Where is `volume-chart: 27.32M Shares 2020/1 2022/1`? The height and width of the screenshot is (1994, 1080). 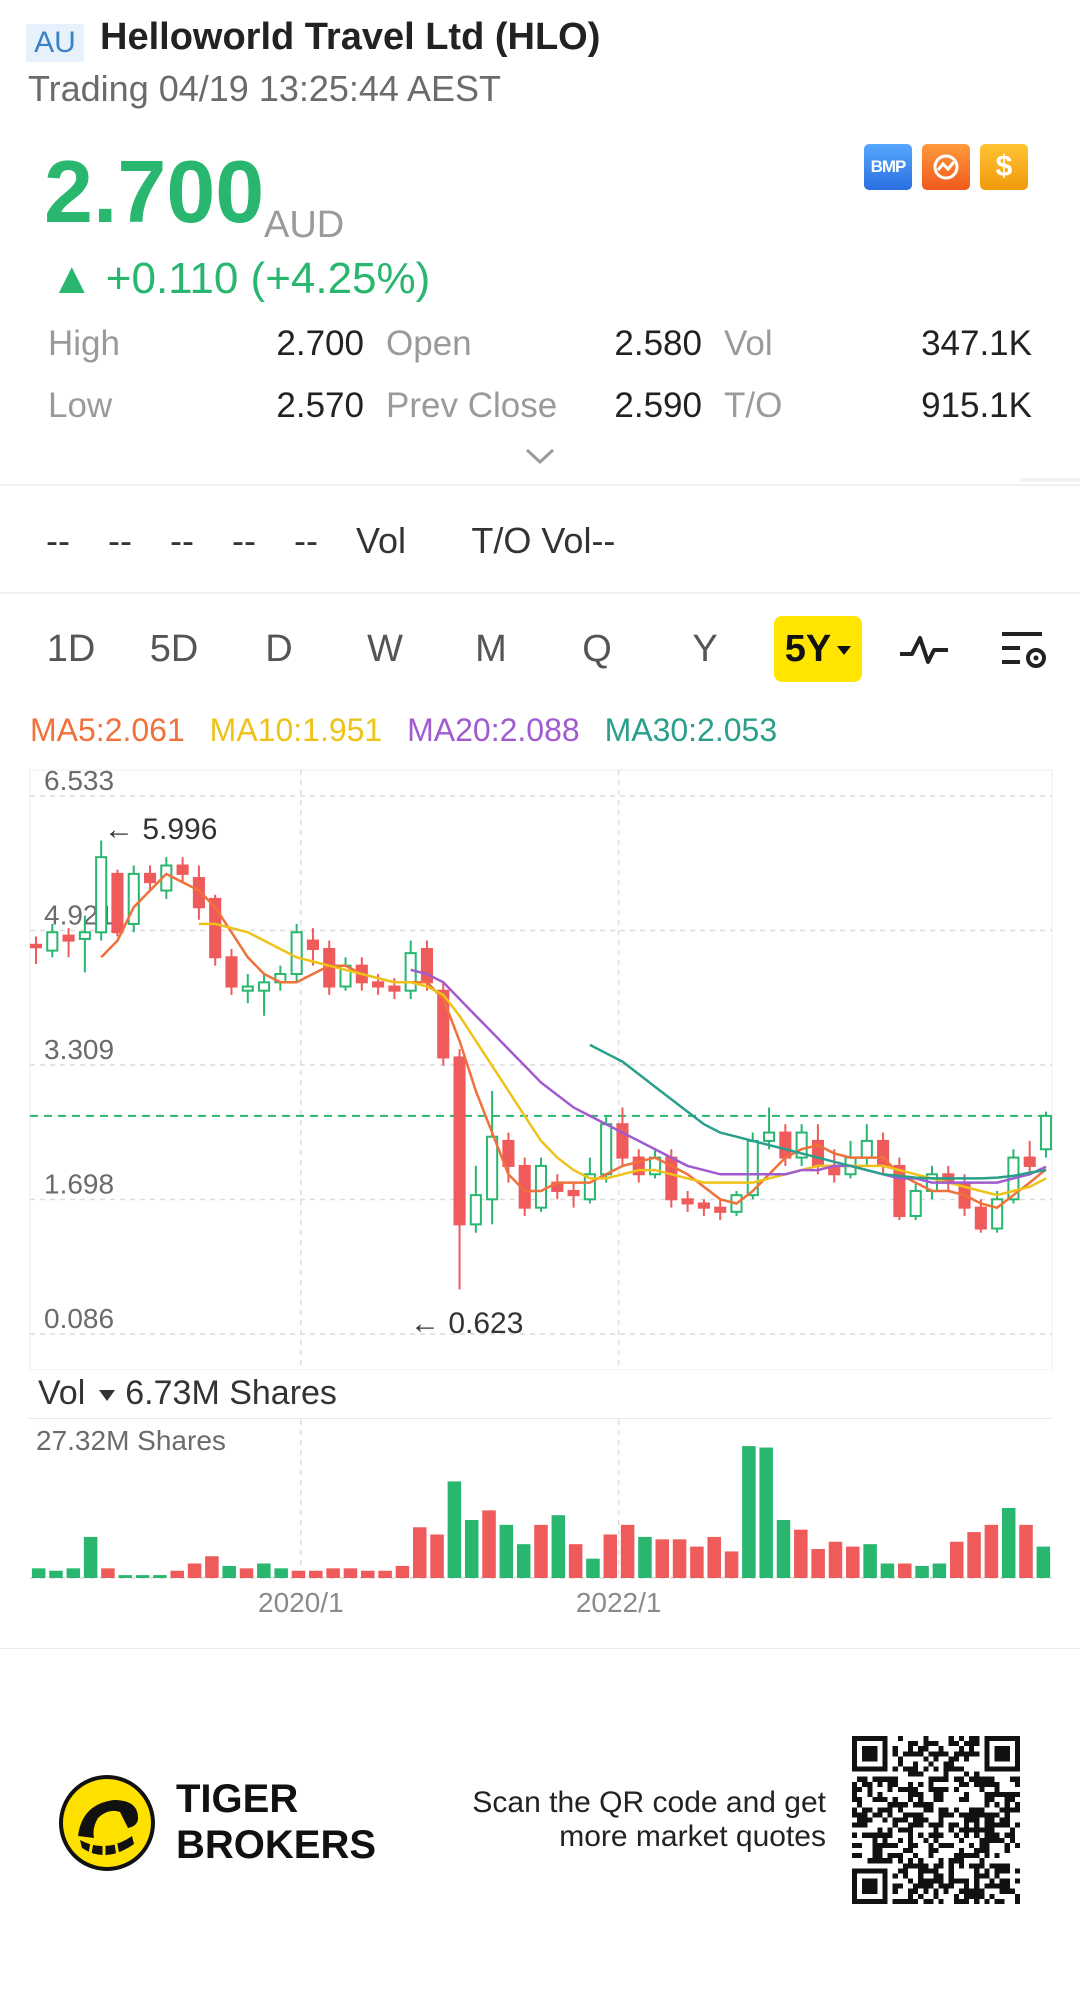 volume-chart: 27.32M Shares 2020/1 2022/1 is located at coordinates (540, 1520).